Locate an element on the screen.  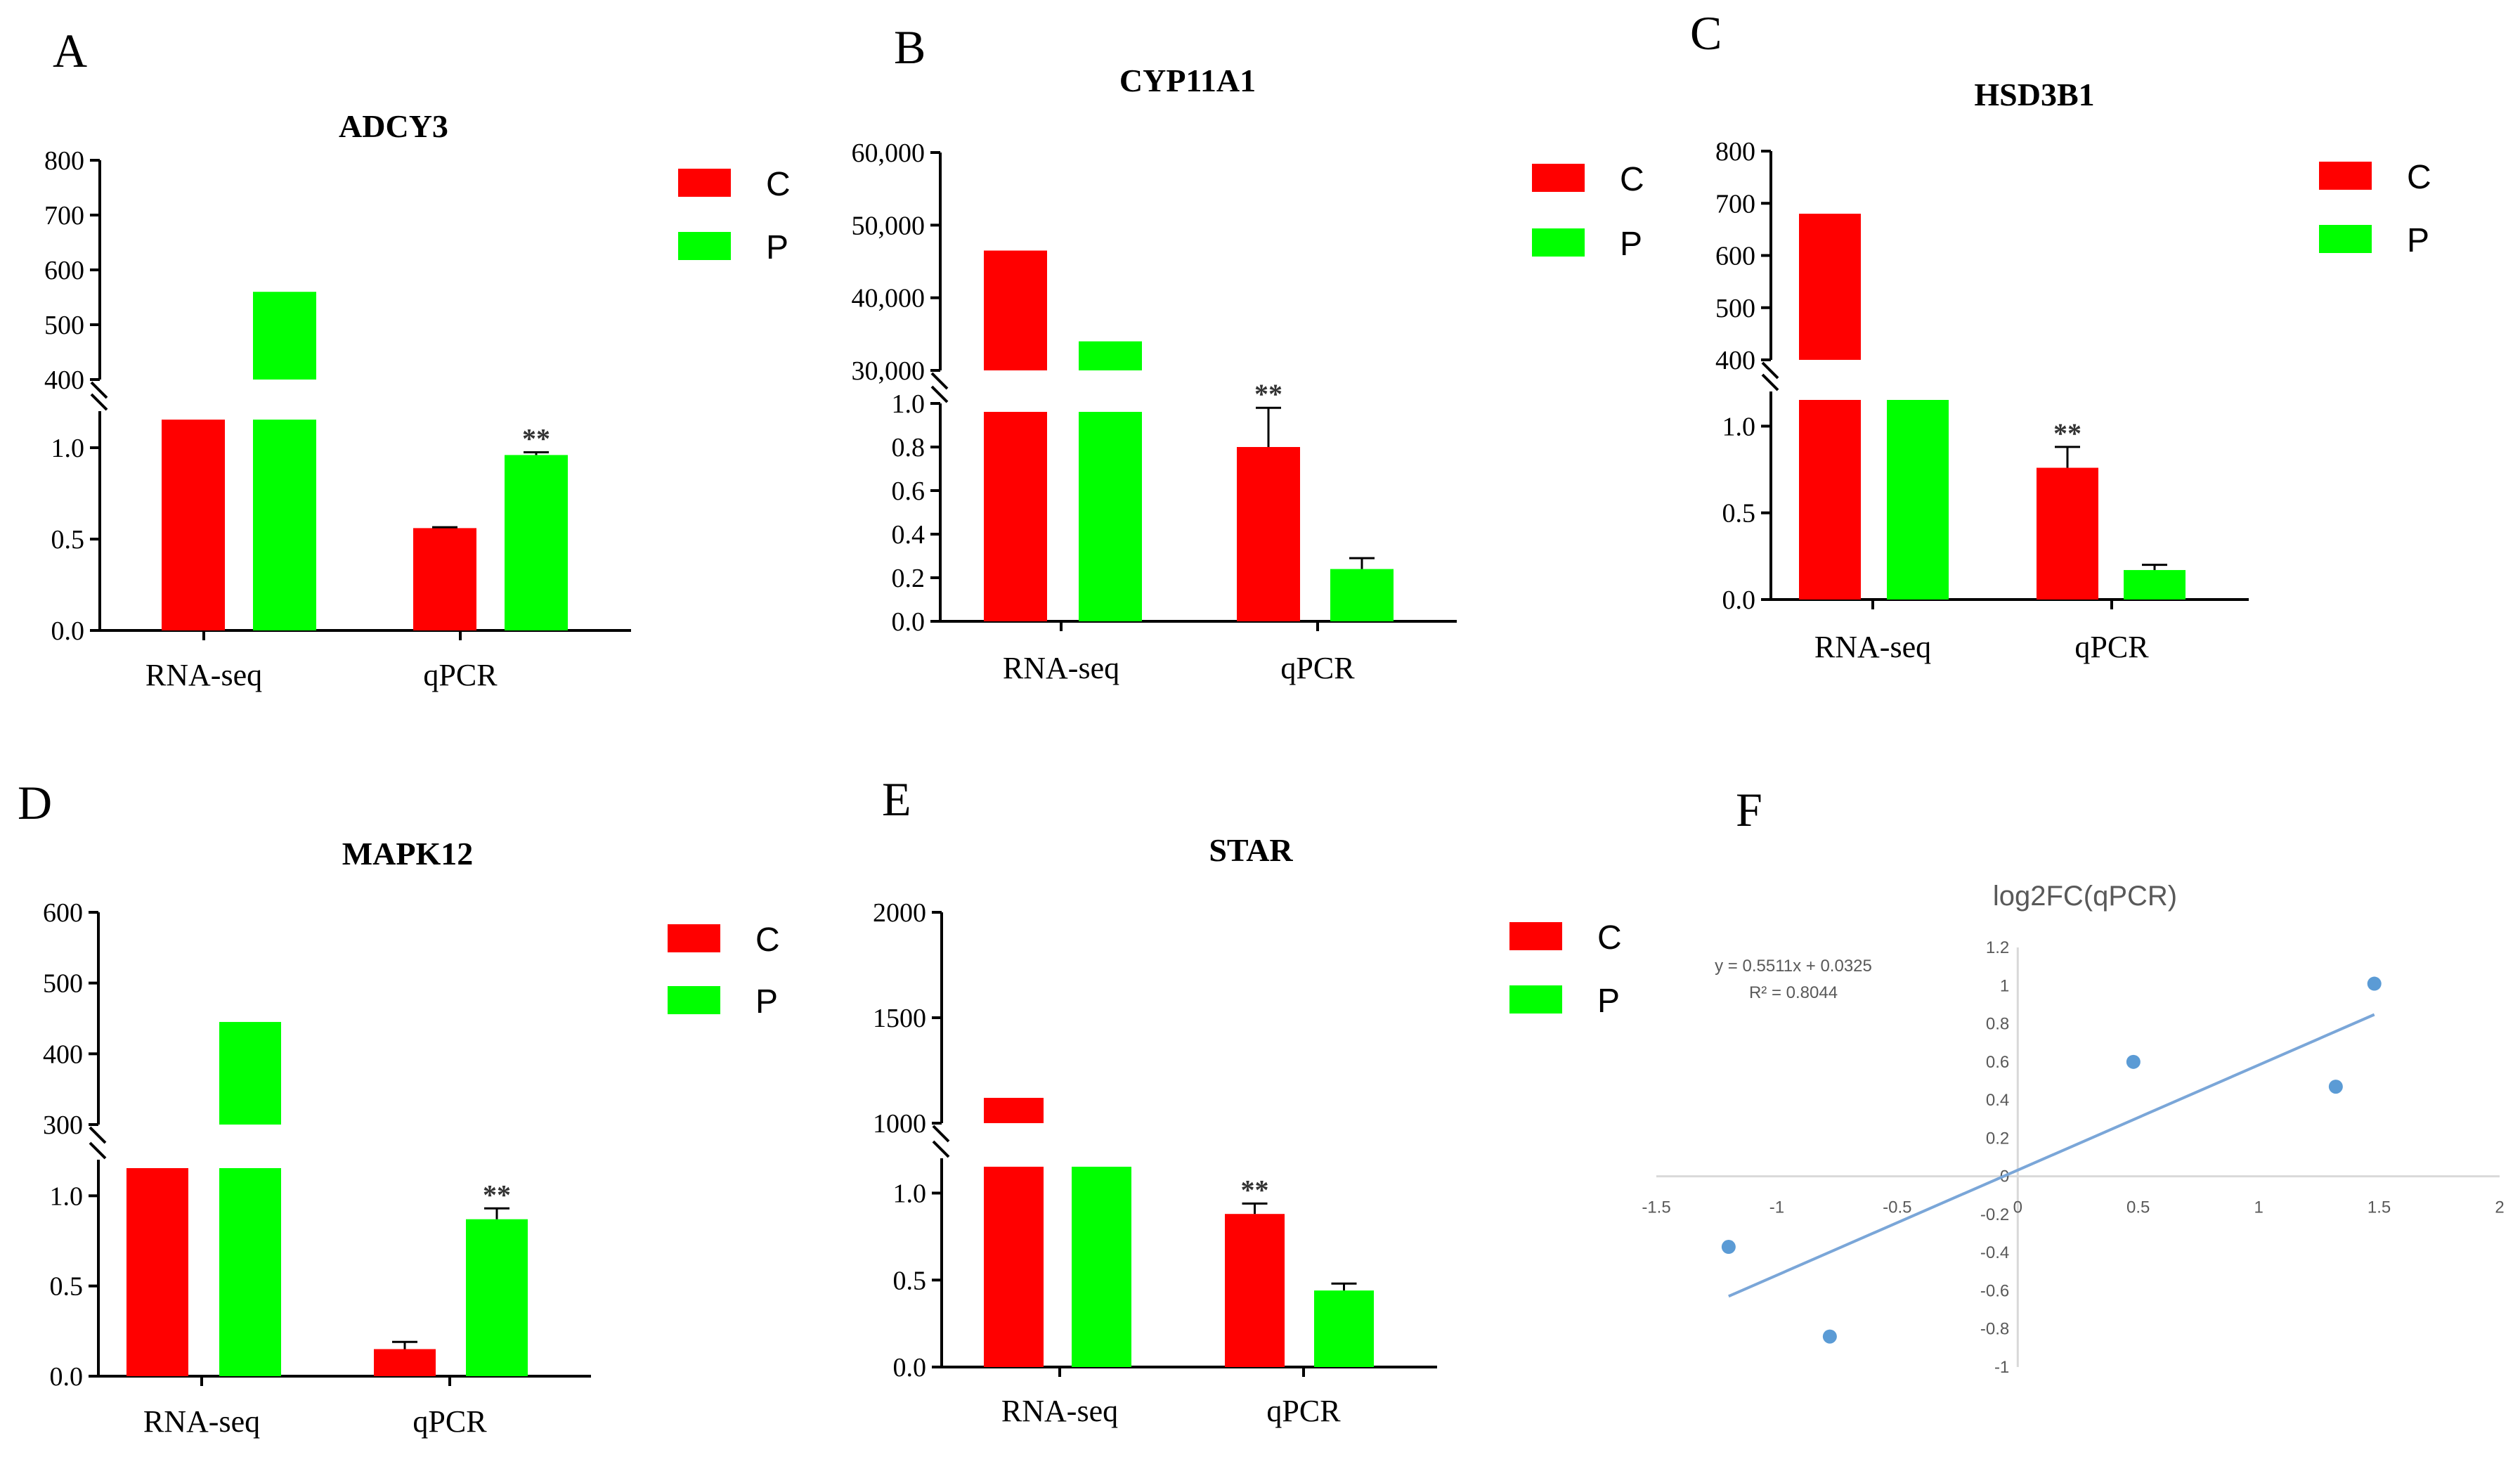
y-tick-label: 0.6 is located at coordinates (909, 492).